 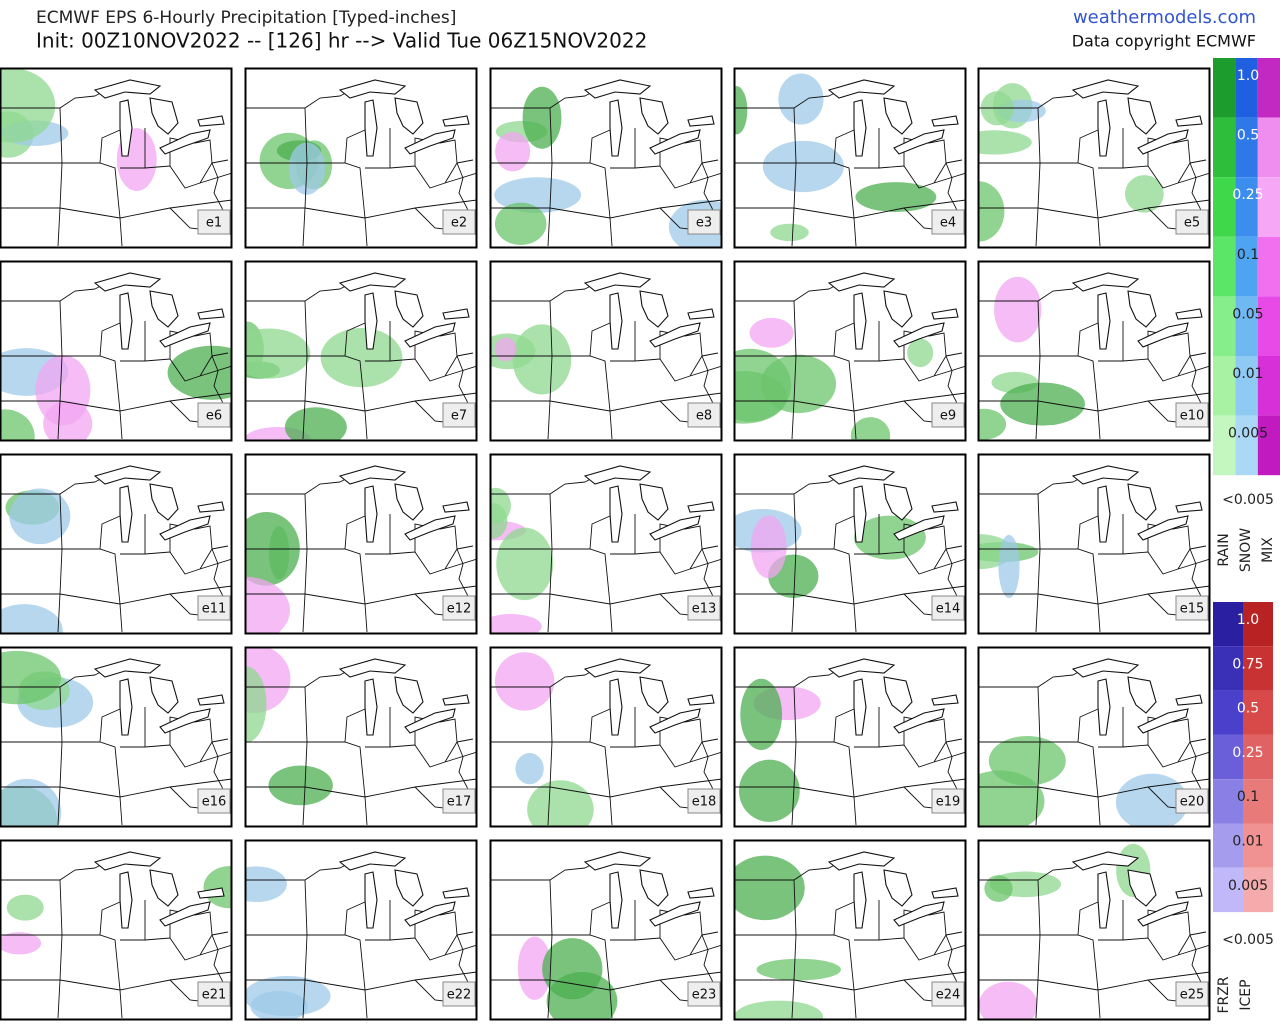 What do you see at coordinates (1224, 994) in the screenshot?
I see `legend-type: FRZR` at bounding box center [1224, 994].